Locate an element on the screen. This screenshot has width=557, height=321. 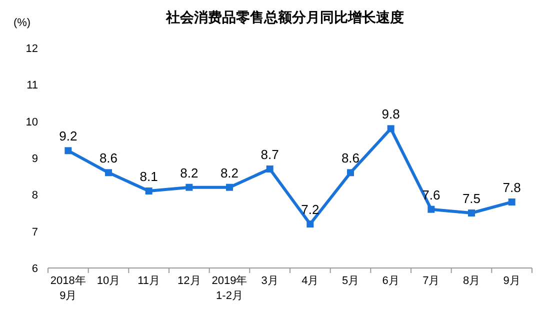
x-tick-label: 11月 is located at coordinates (149, 281).